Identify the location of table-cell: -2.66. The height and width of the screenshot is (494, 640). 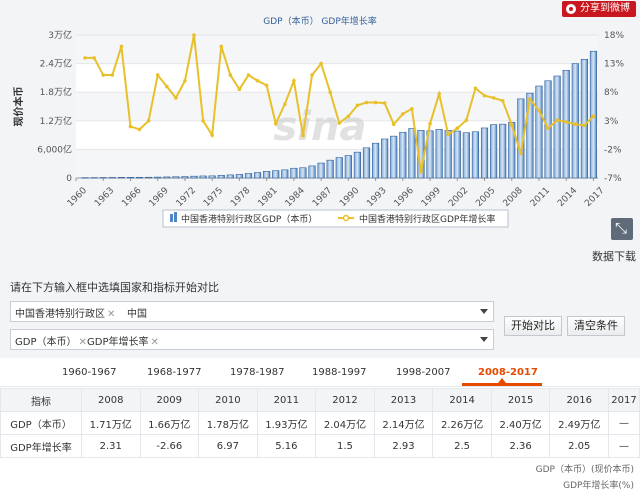
(169, 446).